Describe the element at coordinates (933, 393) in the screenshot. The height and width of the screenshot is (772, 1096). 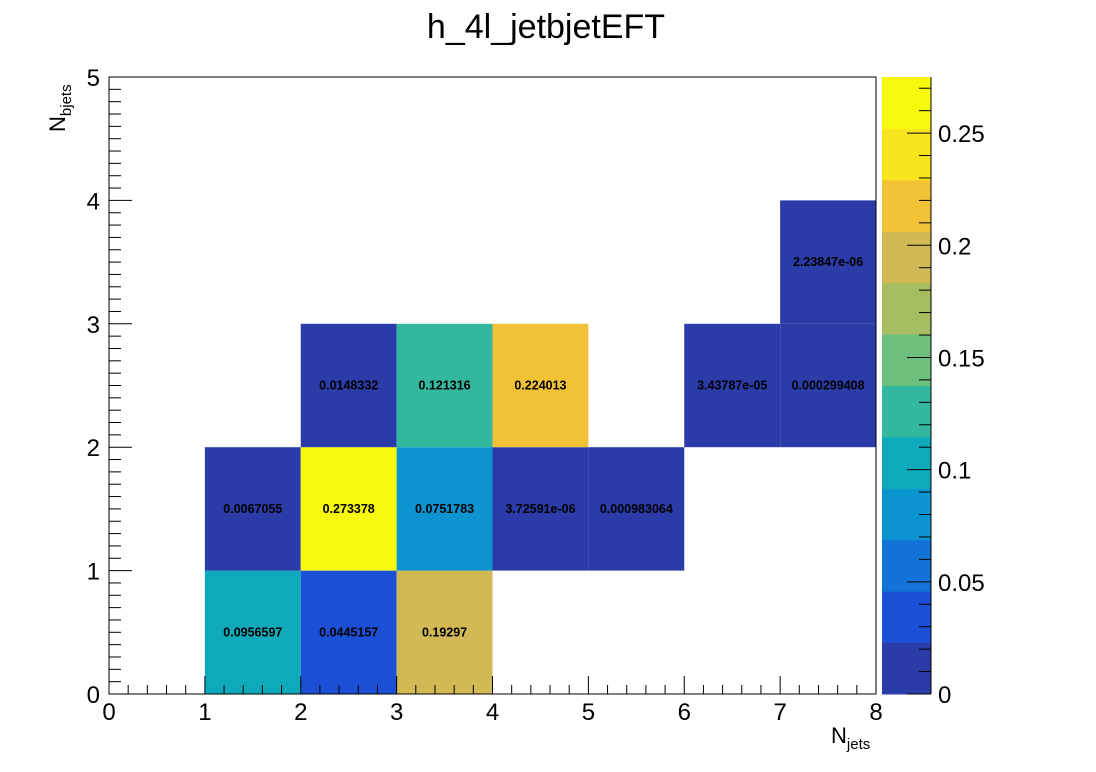
I see `color-scale: 0 0.05 0.1 0.15 0.2 0.25` at that location.